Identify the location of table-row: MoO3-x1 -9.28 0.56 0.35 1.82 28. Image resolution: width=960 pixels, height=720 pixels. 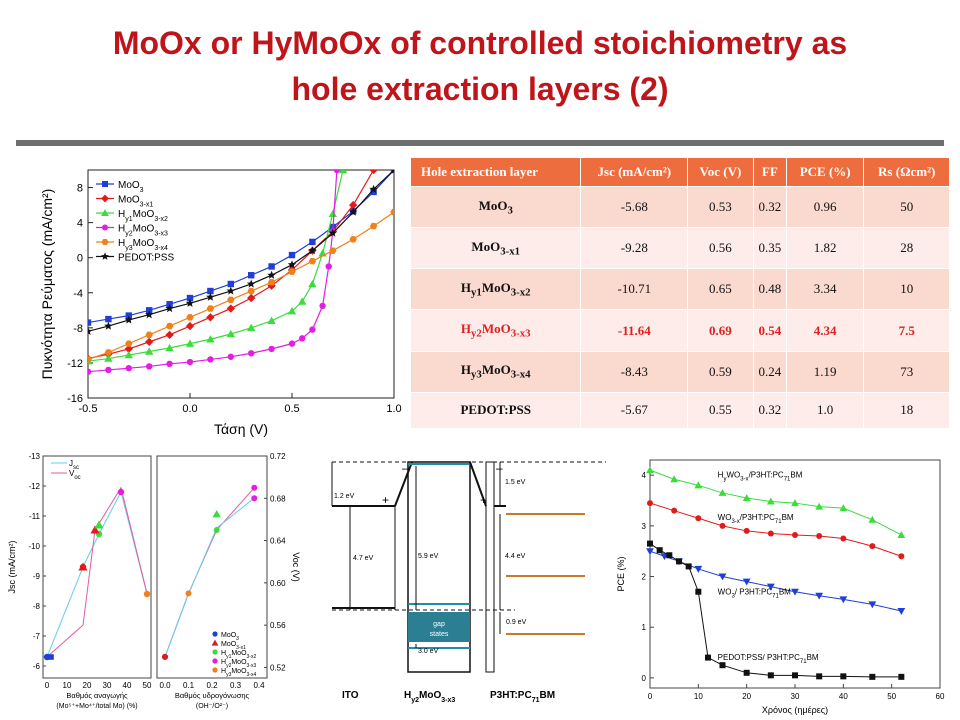
(679, 248).